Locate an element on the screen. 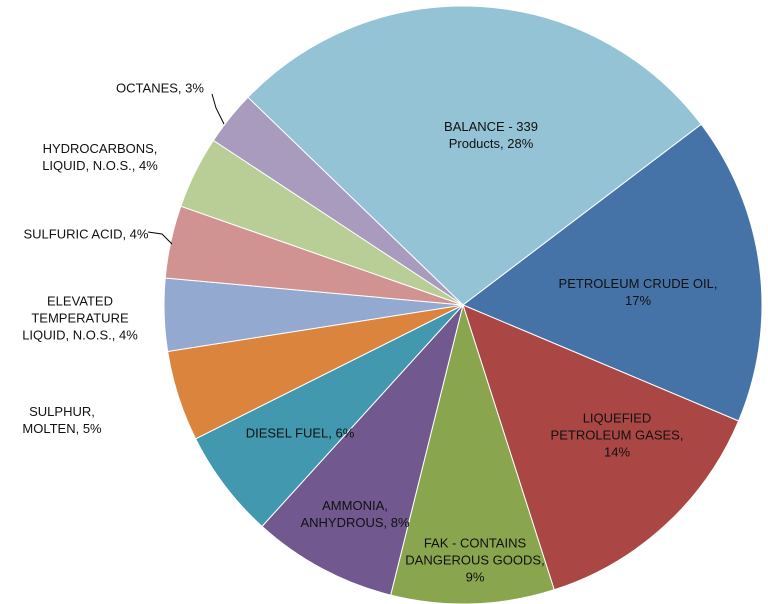 This screenshot has width=768, height=604. data-label: PETROLEUM CRUDE OIL, 17% is located at coordinates (638, 292).